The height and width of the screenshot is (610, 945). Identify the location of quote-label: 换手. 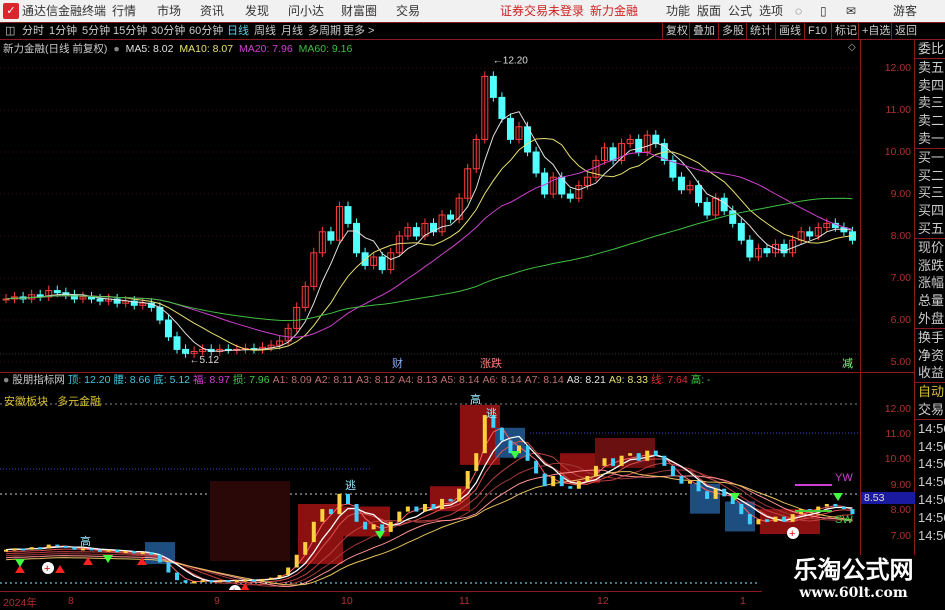
(930, 337).